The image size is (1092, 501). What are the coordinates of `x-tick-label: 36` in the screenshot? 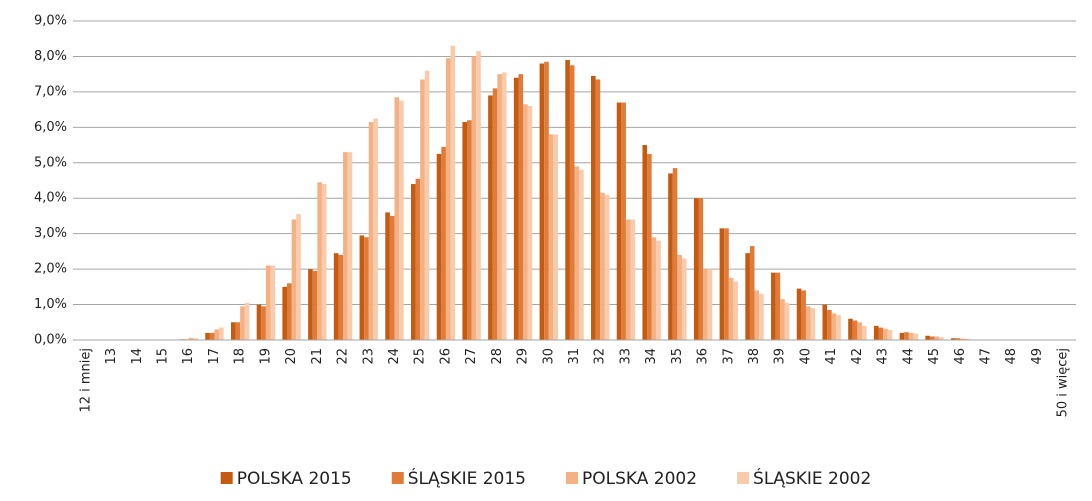 It's located at (703, 356).